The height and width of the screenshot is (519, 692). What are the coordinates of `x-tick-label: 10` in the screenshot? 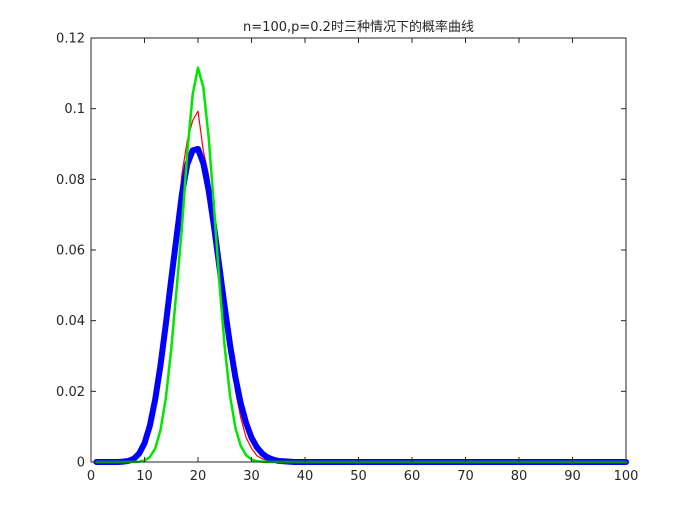 It's located at (144, 476).